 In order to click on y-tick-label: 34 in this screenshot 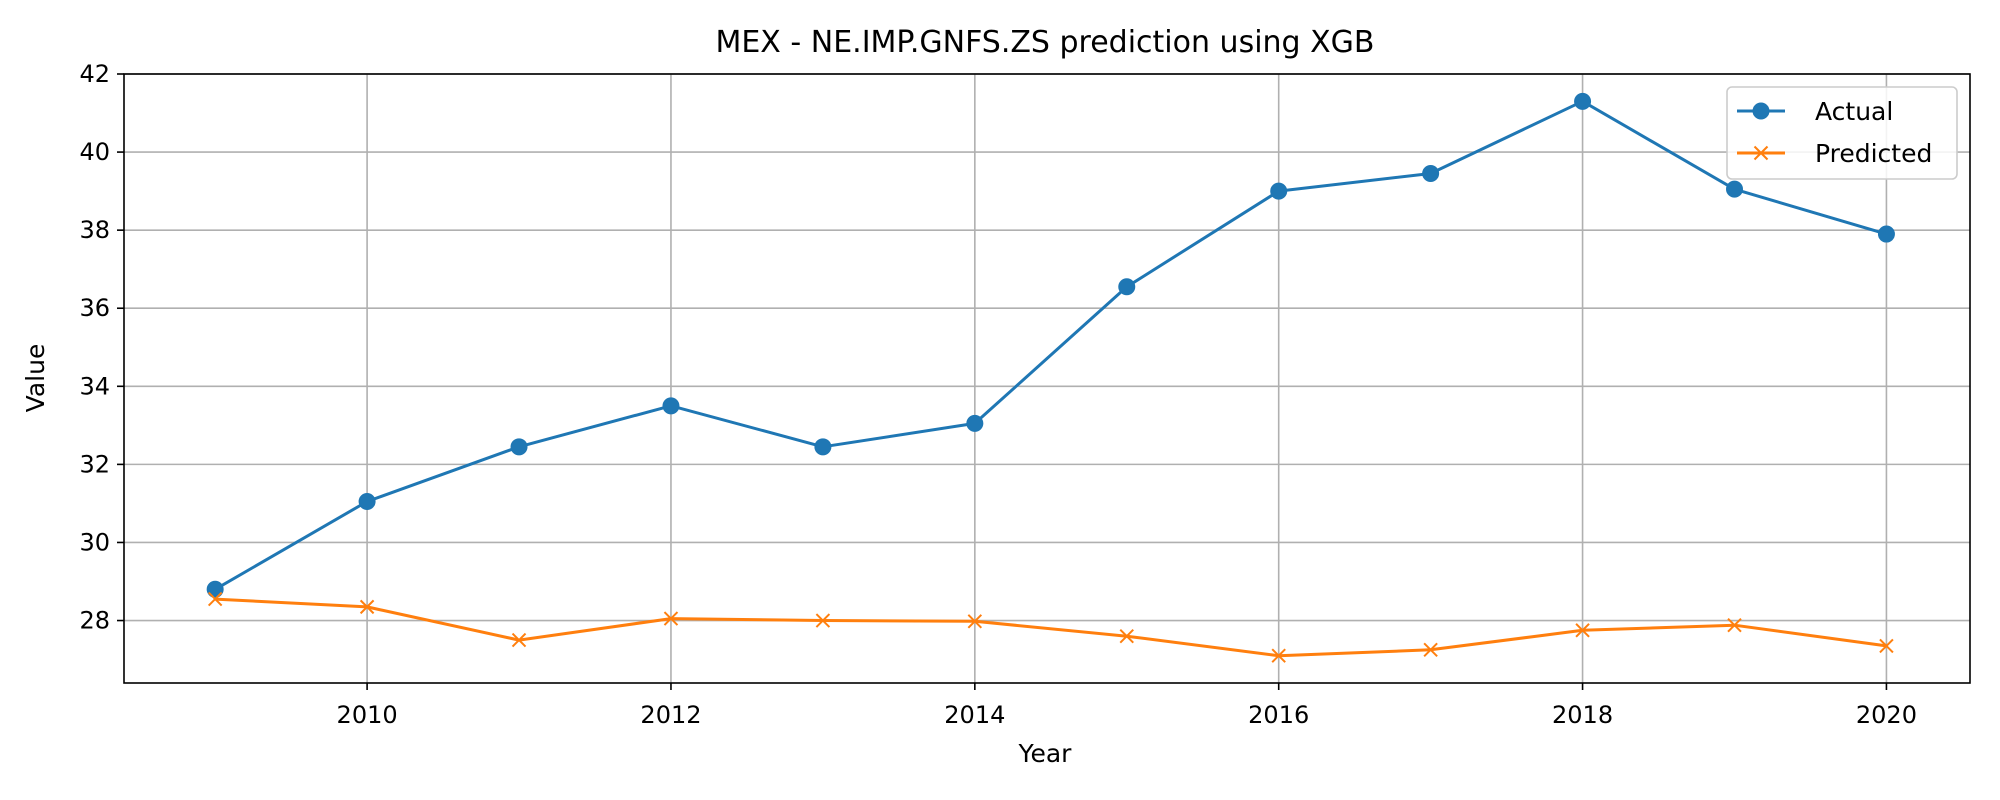, I will do `click(94, 386)`.